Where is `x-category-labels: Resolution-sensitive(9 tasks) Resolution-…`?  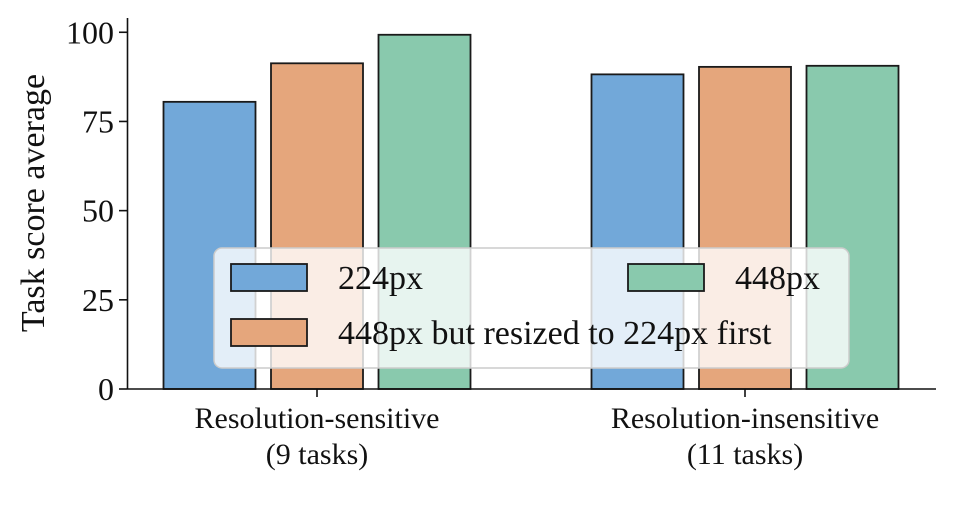
x-category-labels: Resolution-sensitive(9 tasks) Resolution-… is located at coordinates (537, 430).